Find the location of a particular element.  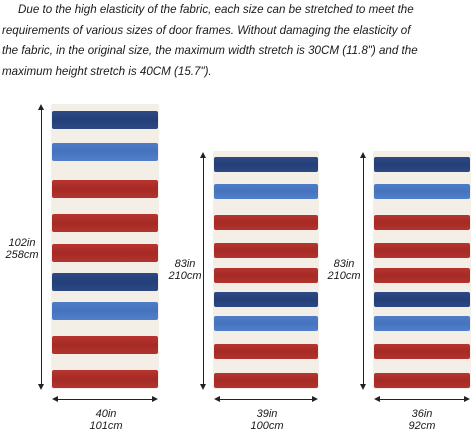

height-inches: 102in is located at coordinates (22, 243).